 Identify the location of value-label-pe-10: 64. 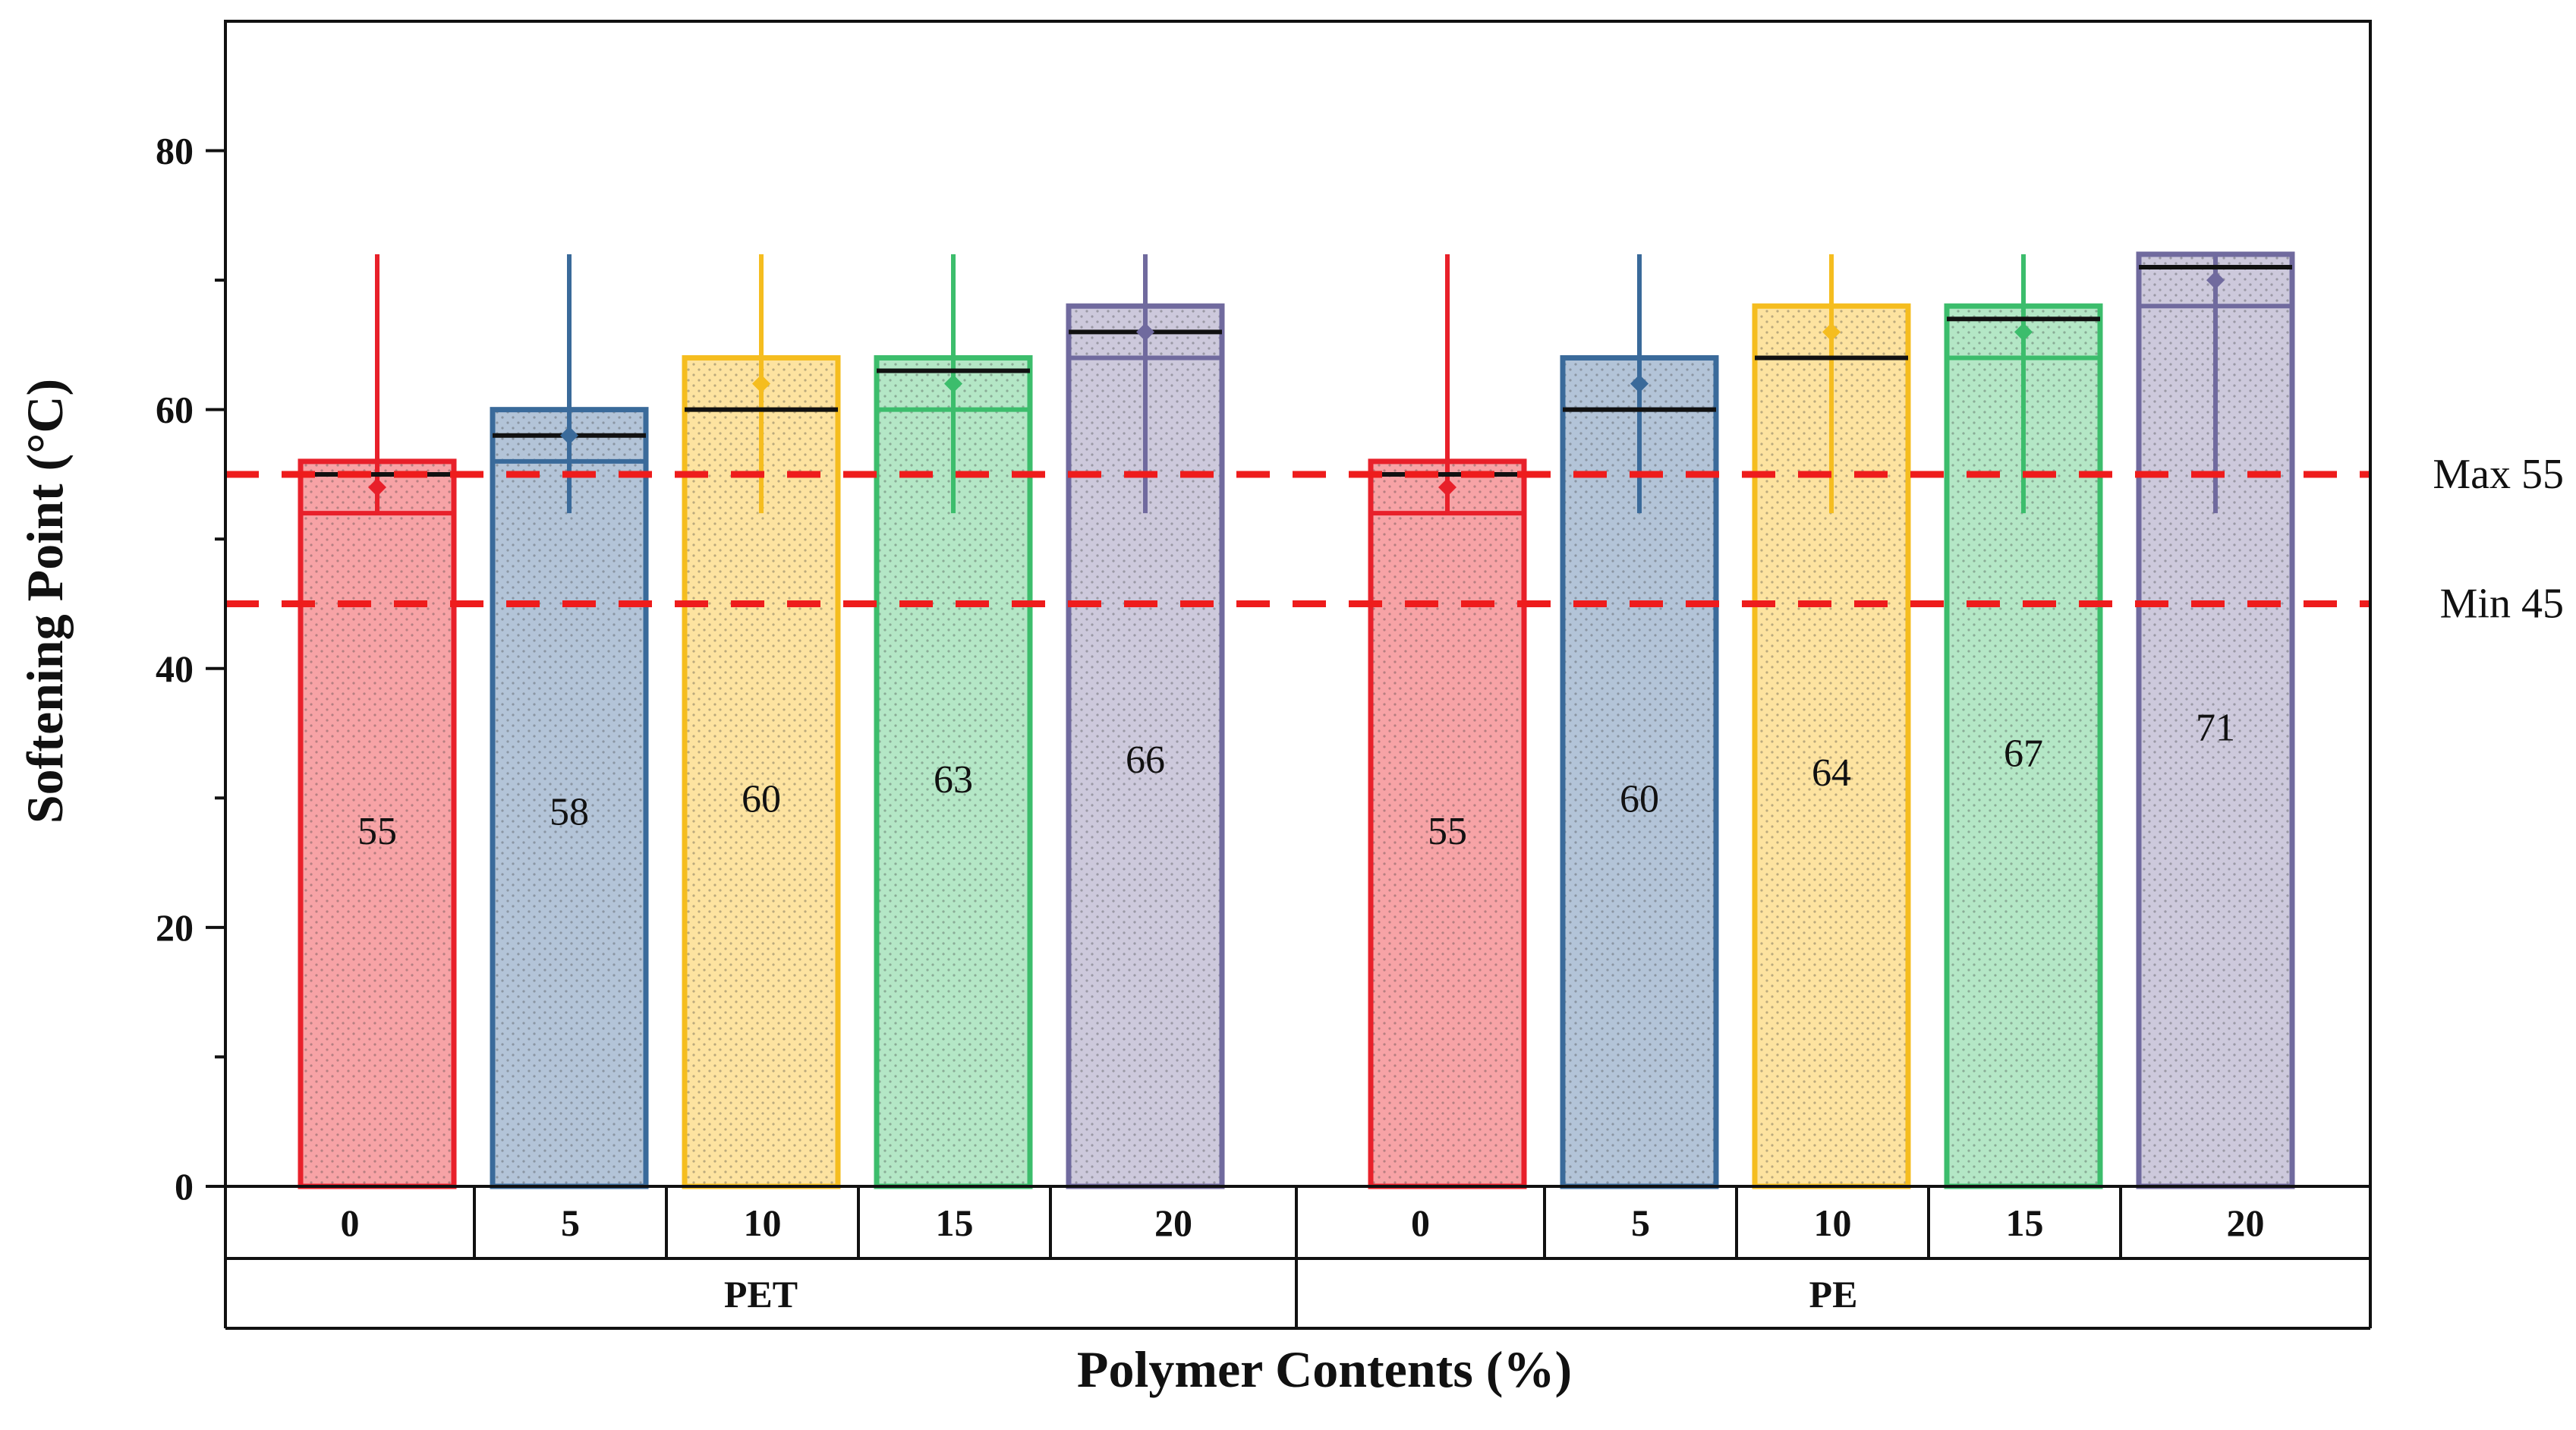
(1831, 773).